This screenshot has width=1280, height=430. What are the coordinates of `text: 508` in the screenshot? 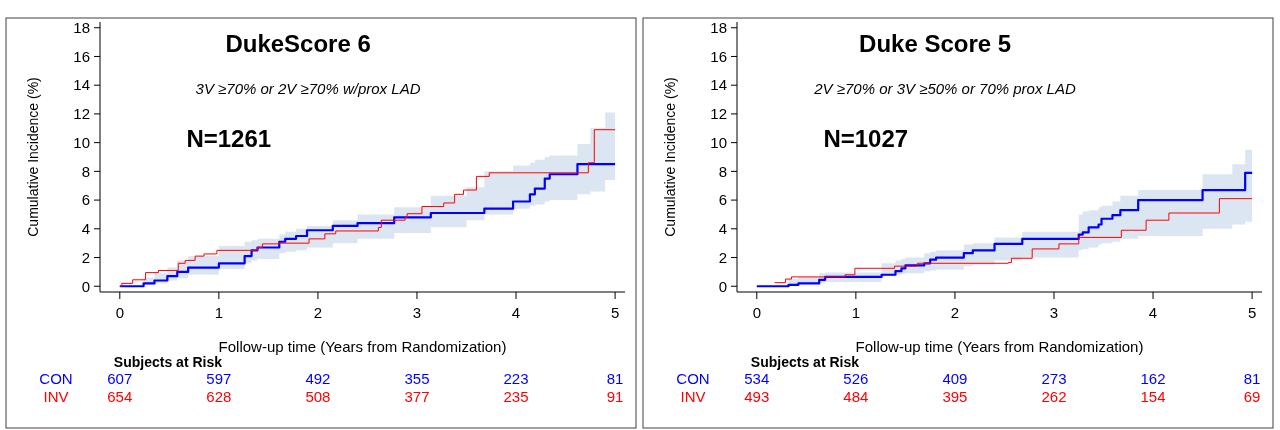 It's located at (318, 396).